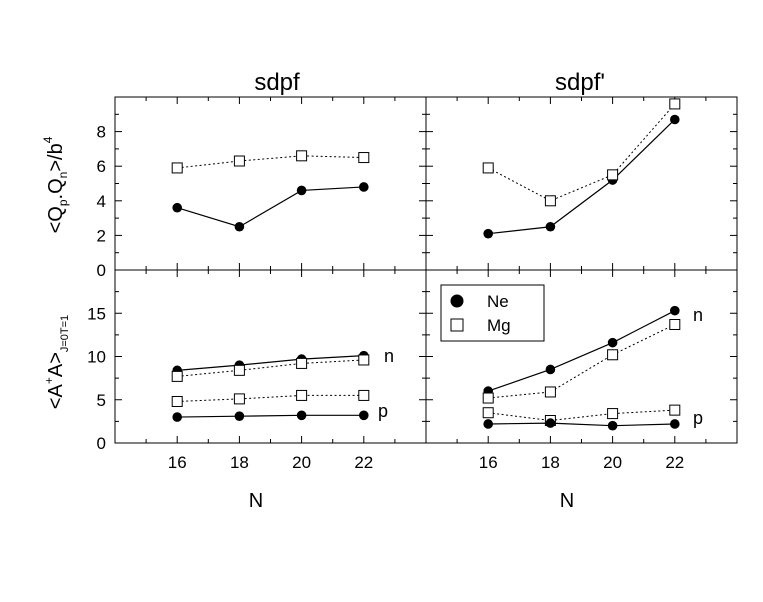 The image size is (763, 602). Describe the element at coordinates (499, 325) in the screenshot. I see `legend-label-mg: Mg` at that location.